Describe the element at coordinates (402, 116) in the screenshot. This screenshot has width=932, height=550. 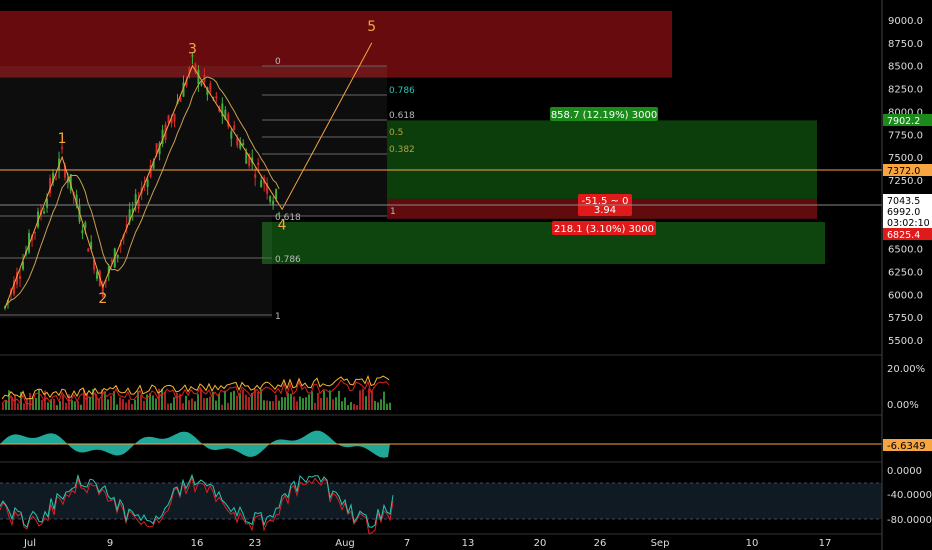
I see `fib-level-label: 0.618` at that location.